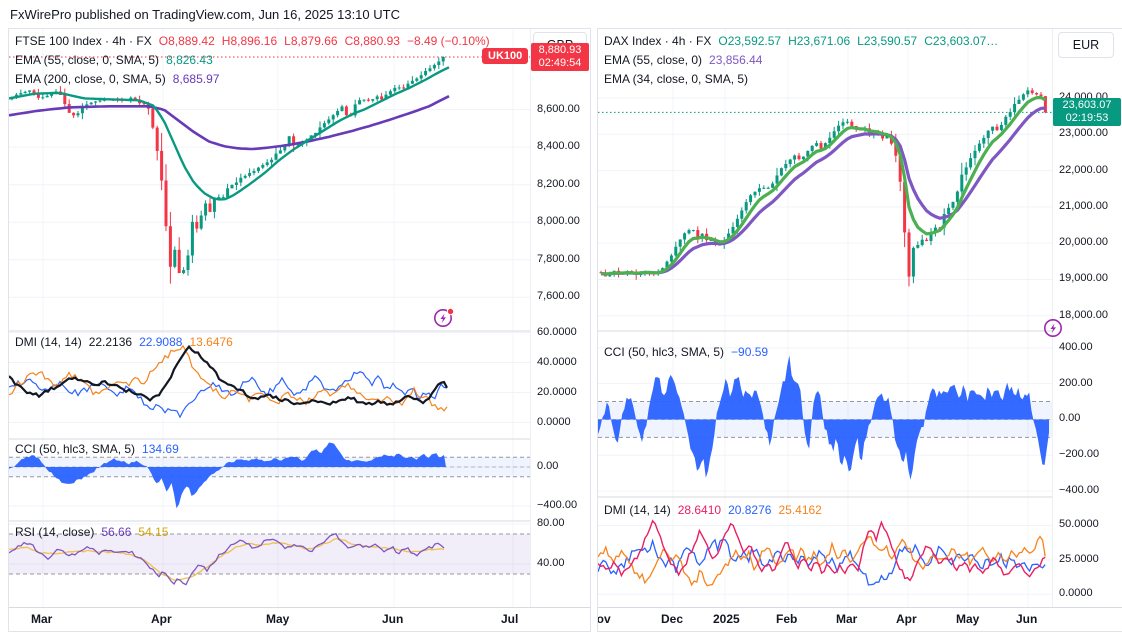  What do you see at coordinates (750, 352) in the screenshot?
I see `dax-cci-value: −90.59` at bounding box center [750, 352].